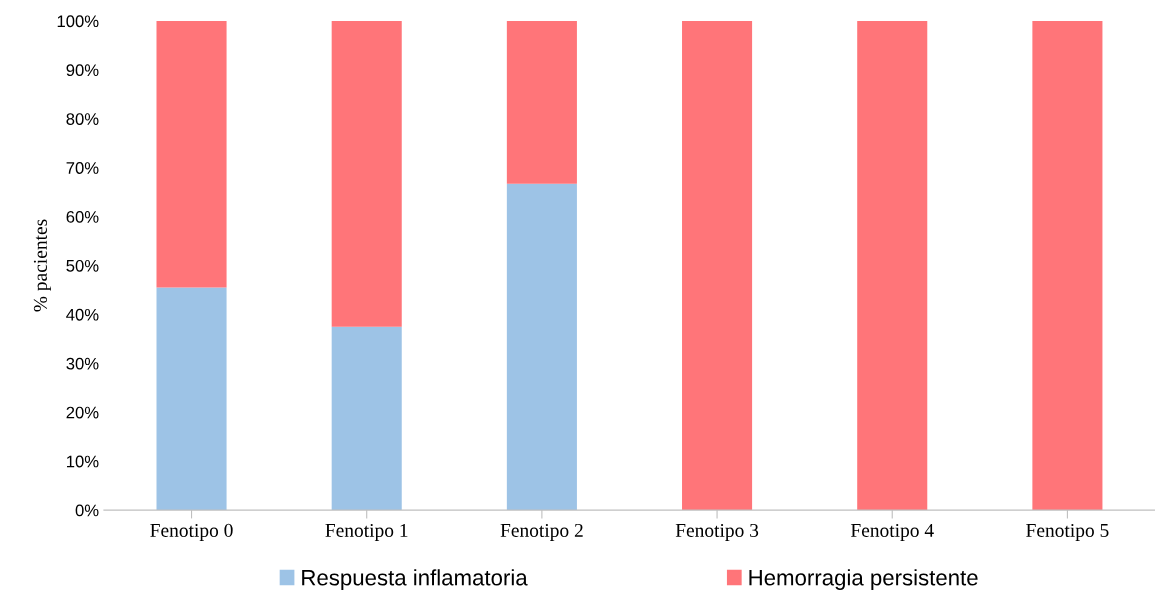  What do you see at coordinates (82, 217) in the screenshot?
I see `y-tick-label: 60%` at bounding box center [82, 217].